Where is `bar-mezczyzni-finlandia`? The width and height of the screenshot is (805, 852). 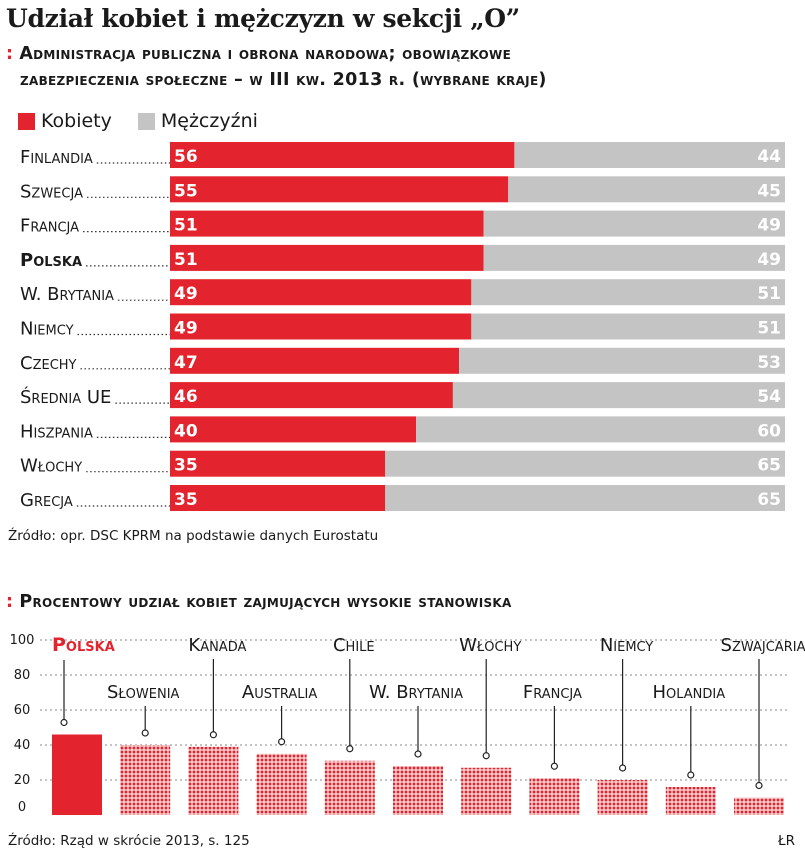 bar-mezczyzni-finlandia is located at coordinates (649, 155).